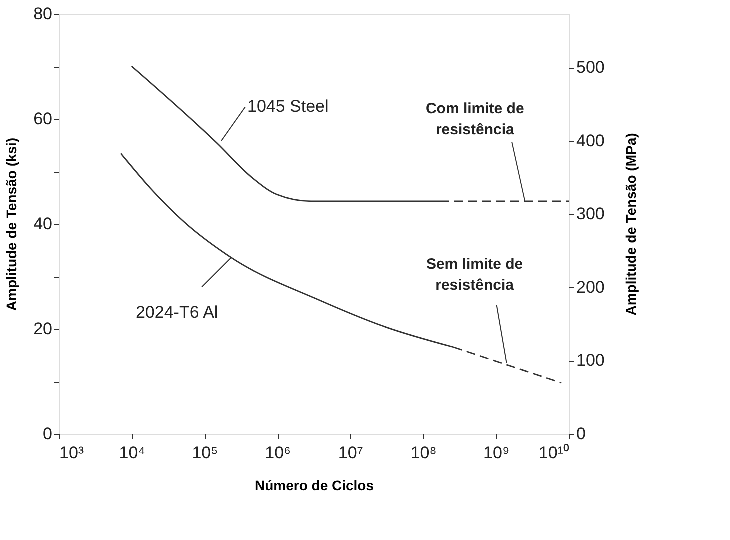 The width and height of the screenshot is (730, 540). What do you see at coordinates (423, 453) in the screenshot?
I see `x-tick-label: 10⁸` at bounding box center [423, 453].